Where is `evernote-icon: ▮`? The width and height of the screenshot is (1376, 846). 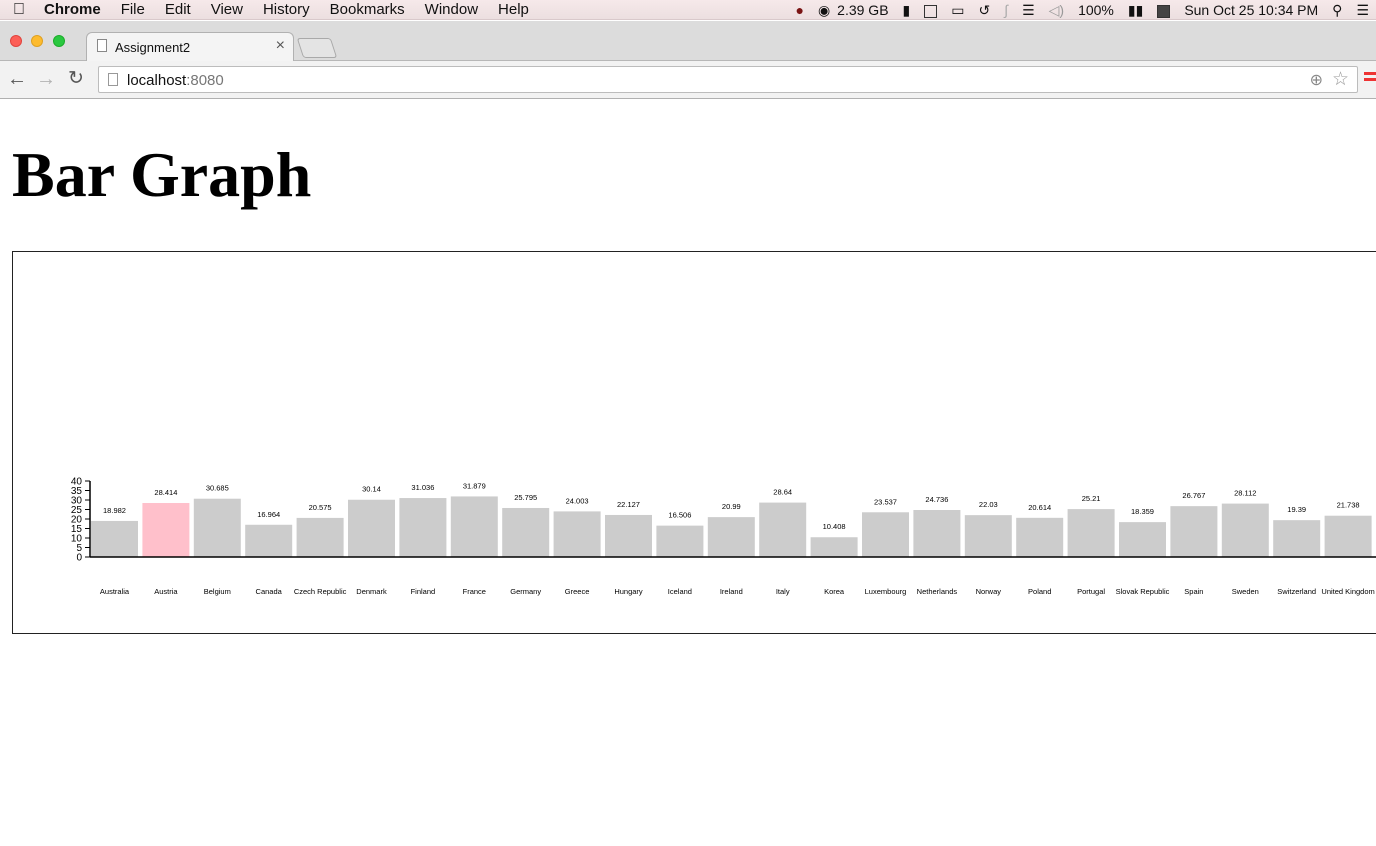
evernote-icon: ▮ is located at coordinates (906, 9).